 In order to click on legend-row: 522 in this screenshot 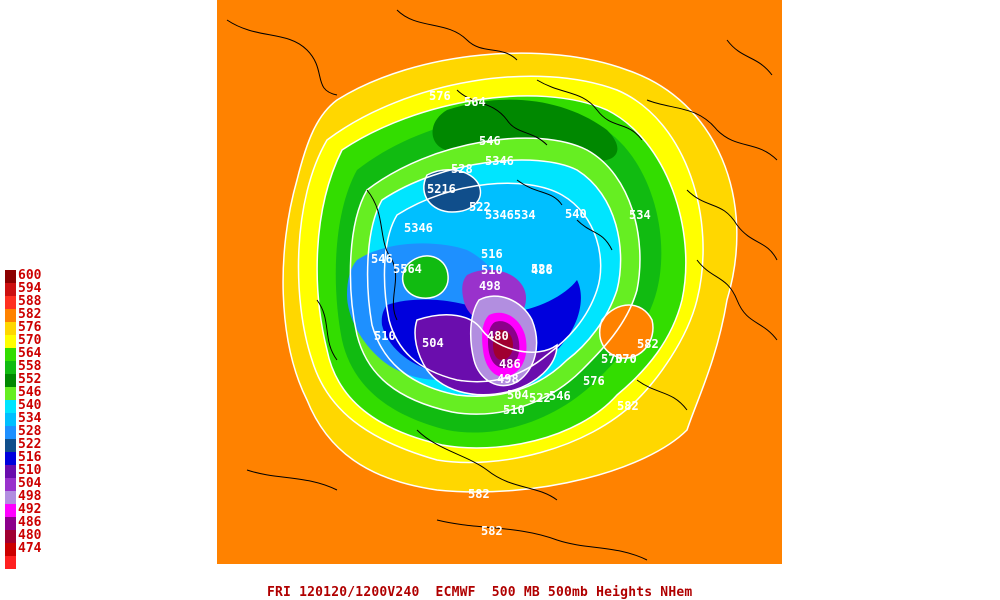, I will do `click(35, 444)`.